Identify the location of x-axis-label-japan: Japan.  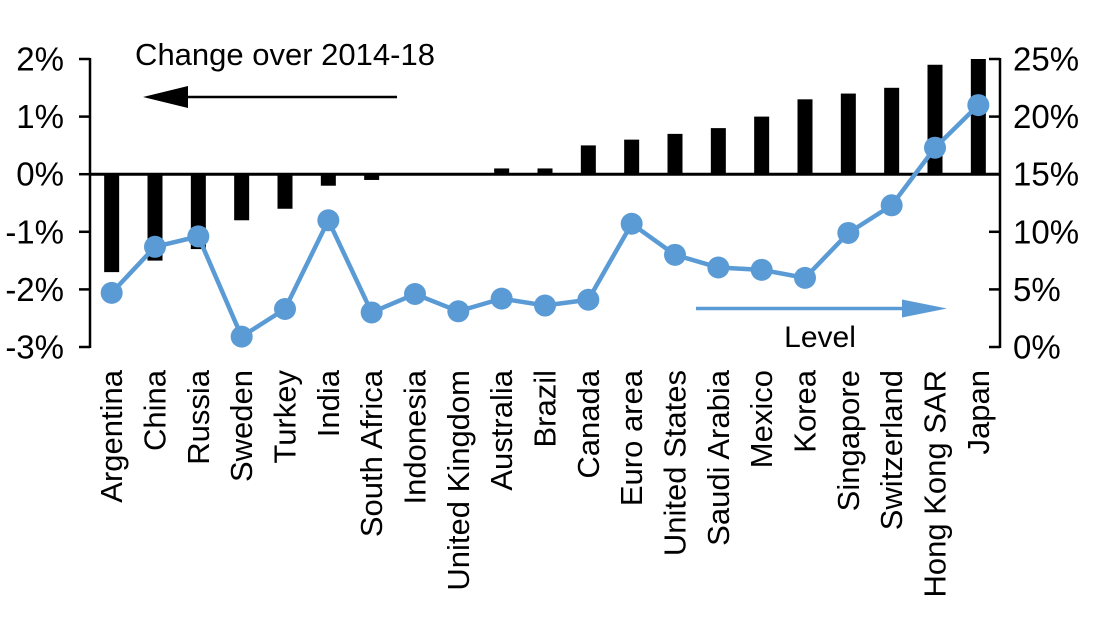
(978, 412).